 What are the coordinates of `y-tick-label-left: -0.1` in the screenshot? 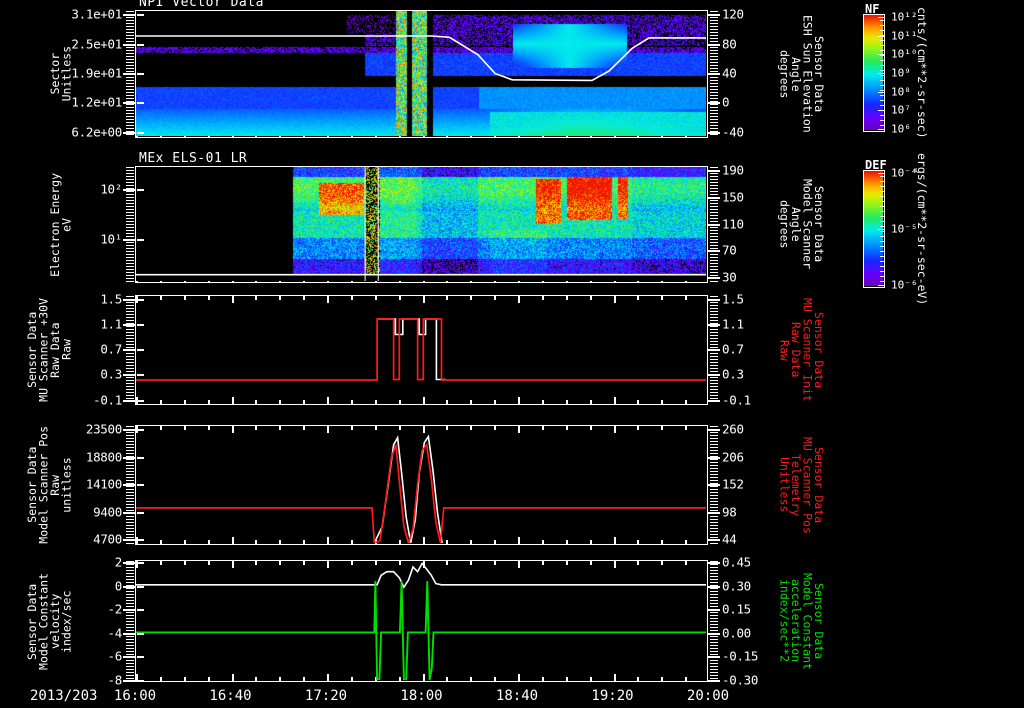 It's located at (107, 399).